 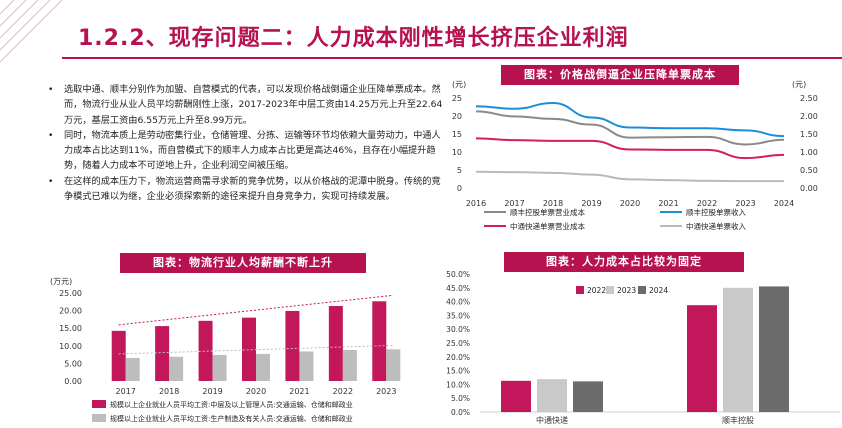 I want to click on y-tick-label: 30.0%, so click(x=458, y=329).